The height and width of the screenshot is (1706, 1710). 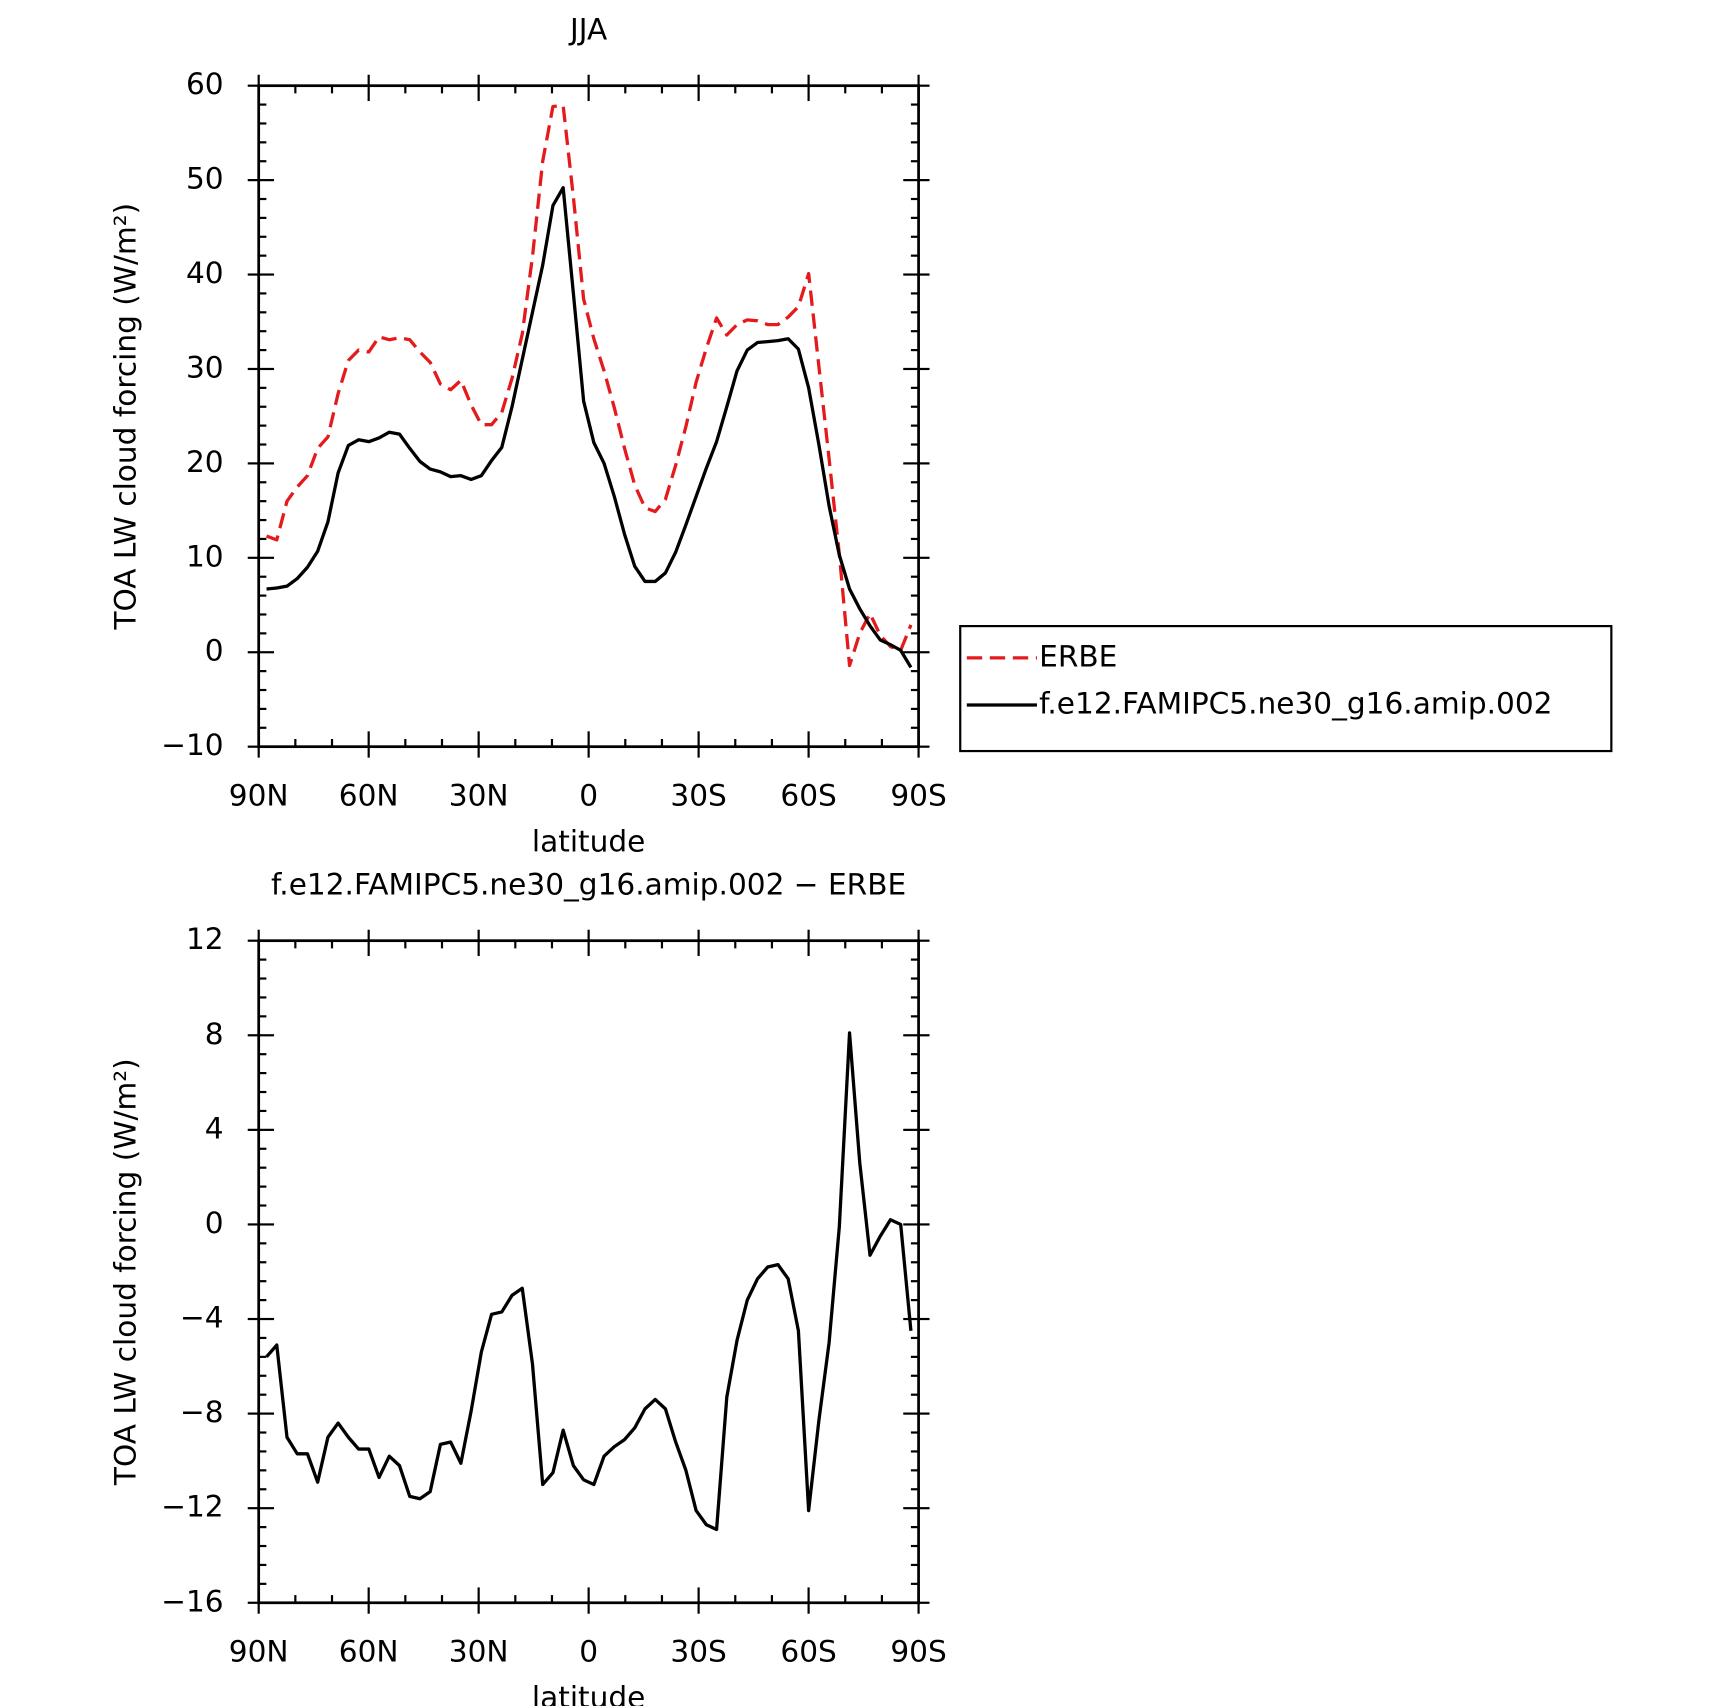 I want to click on y-tick-label: −16, so click(x=192, y=1601).